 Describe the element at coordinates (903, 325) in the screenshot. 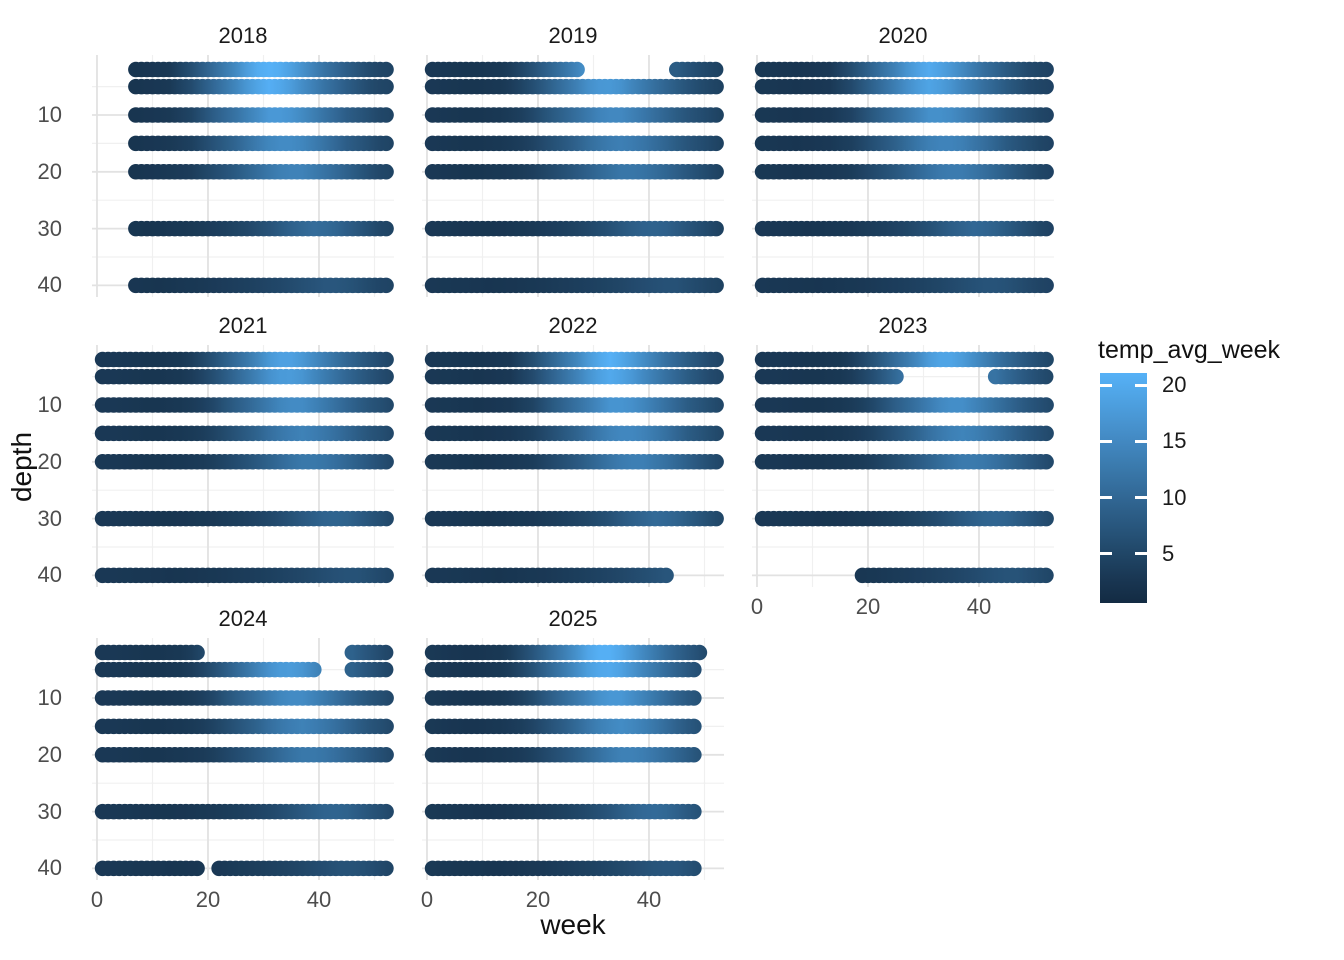

I see `facet-title-2023: 2023` at that location.